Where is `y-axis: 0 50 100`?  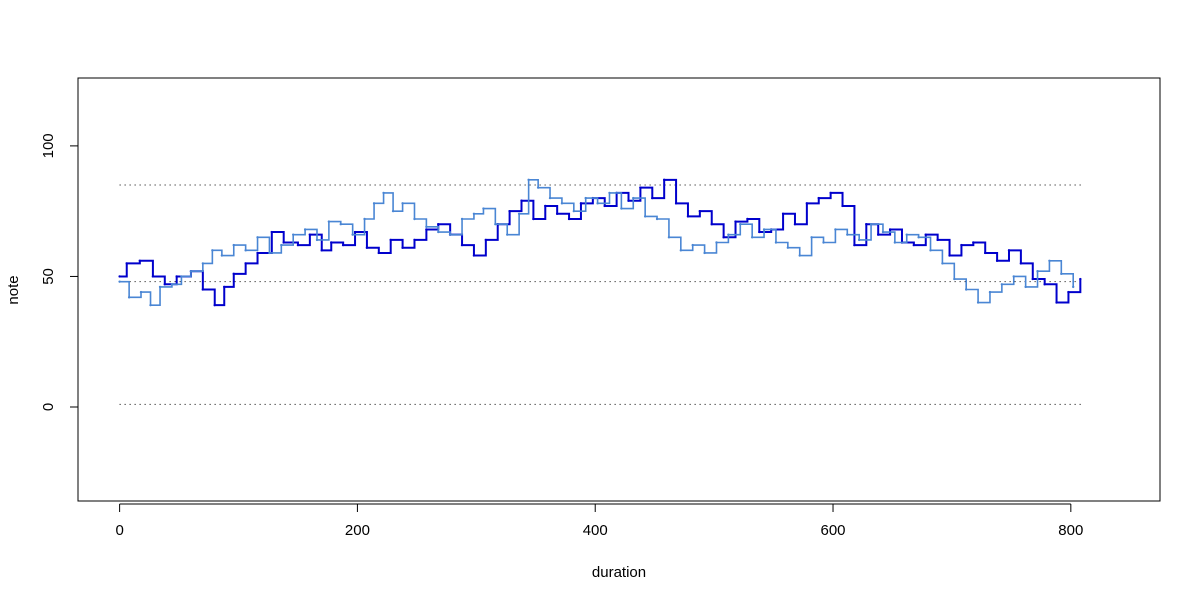
y-axis: 0 50 100 is located at coordinates (59, 272).